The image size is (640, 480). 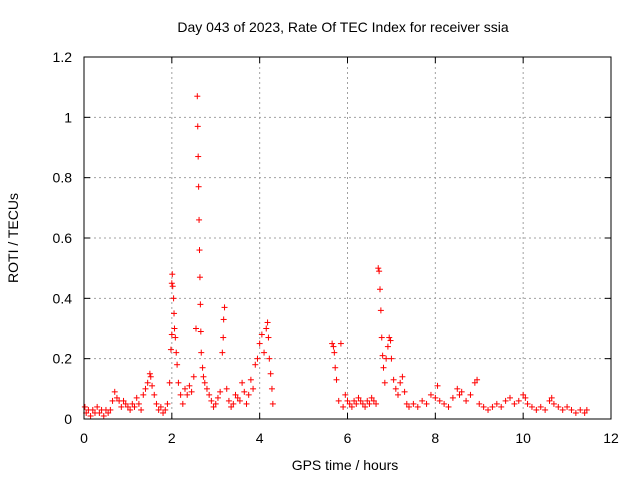 I want to click on x-tick-labels: 0 2 4 6 8 10 12, so click(x=349, y=438).